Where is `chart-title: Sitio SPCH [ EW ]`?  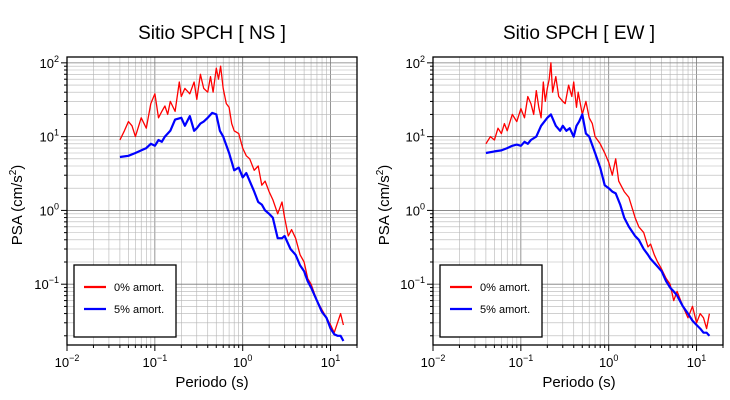 chart-title: Sitio SPCH [ EW ] is located at coordinates (579, 33).